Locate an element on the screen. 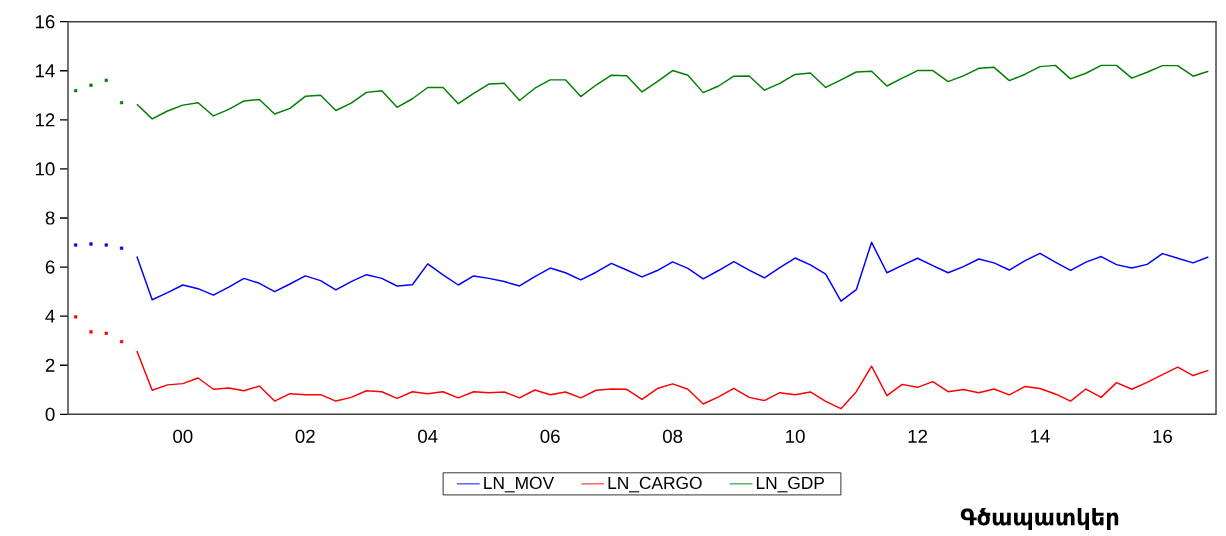 The width and height of the screenshot is (1226, 536). y-tick-label: 12 is located at coordinates (45, 120).